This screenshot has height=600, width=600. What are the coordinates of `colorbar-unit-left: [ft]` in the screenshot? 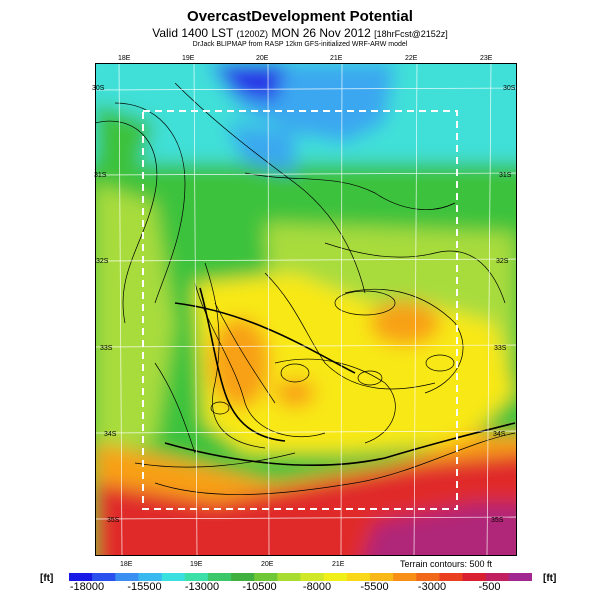 It's located at (47, 578).